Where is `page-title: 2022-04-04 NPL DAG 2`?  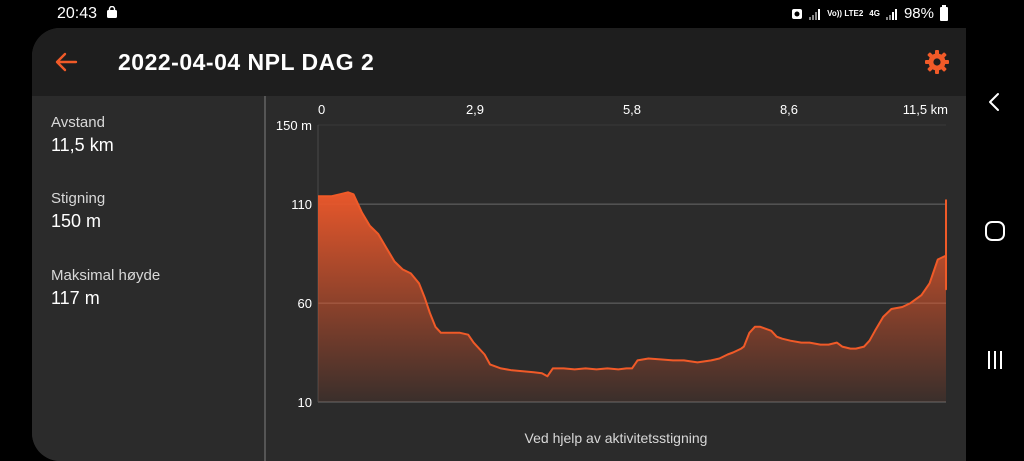
page-title: 2022-04-04 NPL DAG 2 is located at coordinates (246, 62).